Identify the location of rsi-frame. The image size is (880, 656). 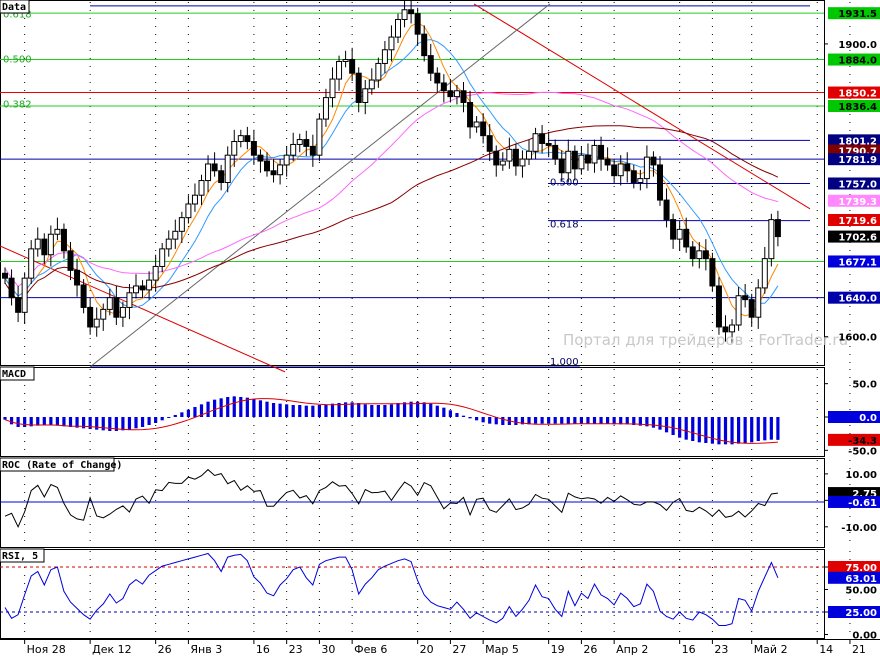
(412, 594).